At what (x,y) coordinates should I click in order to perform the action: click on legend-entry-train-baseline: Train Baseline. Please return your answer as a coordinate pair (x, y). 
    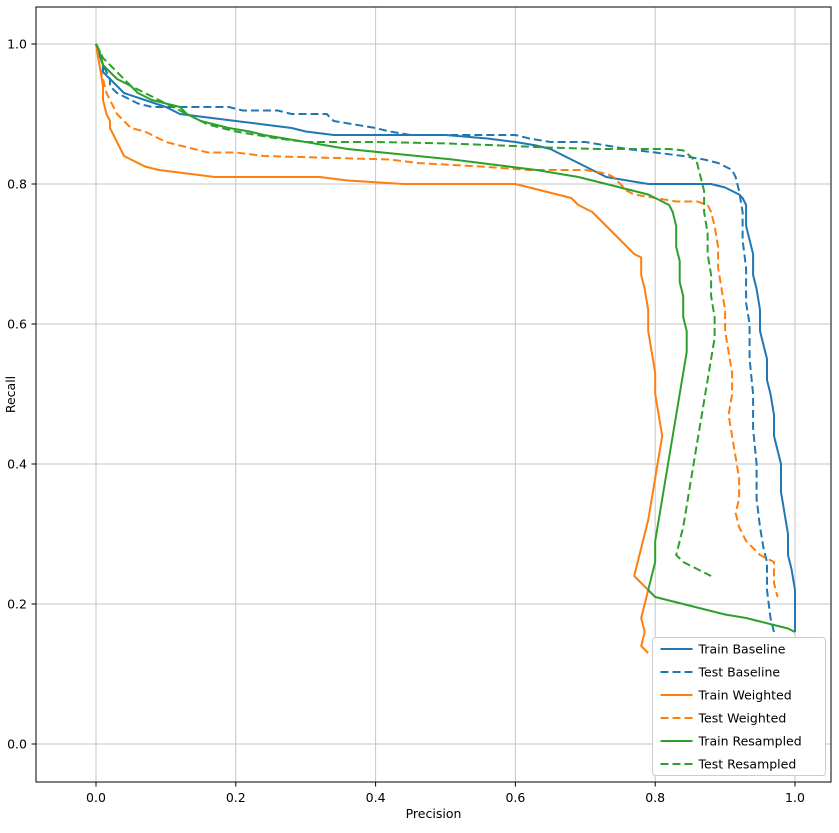
    Looking at the image, I should click on (723, 649).